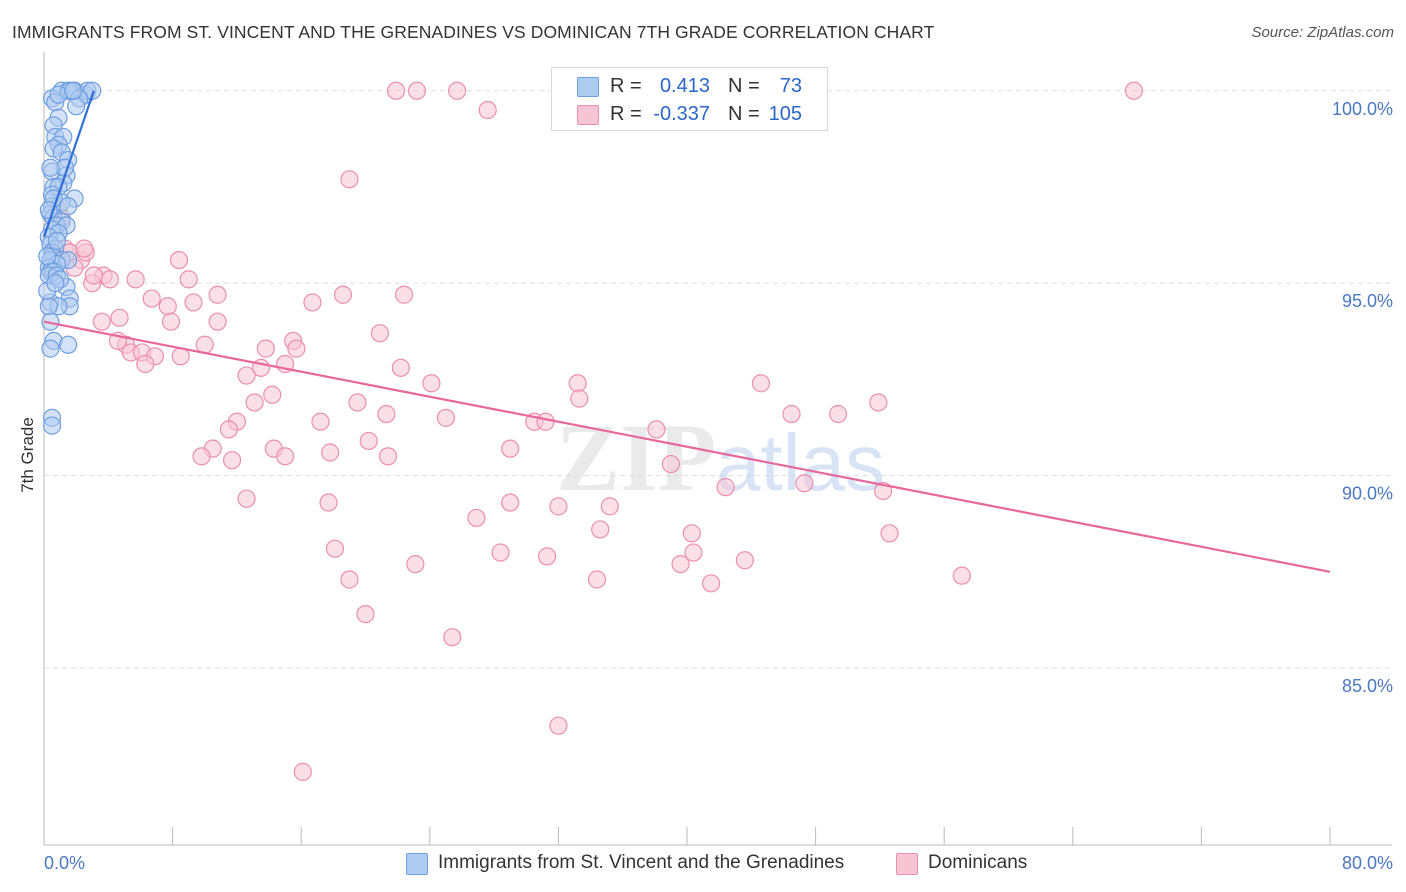 The image size is (1406, 892). I want to click on x-tick-label: 80.0%, so click(1367, 863).